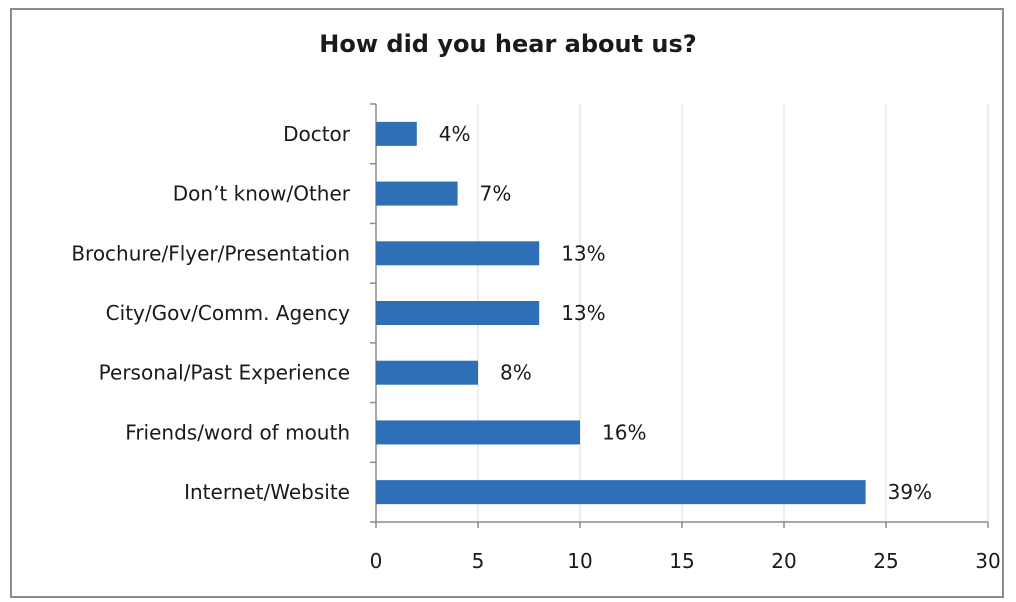 The image size is (1016, 602). Describe the element at coordinates (516, 373) in the screenshot. I see `data-label: 8%` at that location.